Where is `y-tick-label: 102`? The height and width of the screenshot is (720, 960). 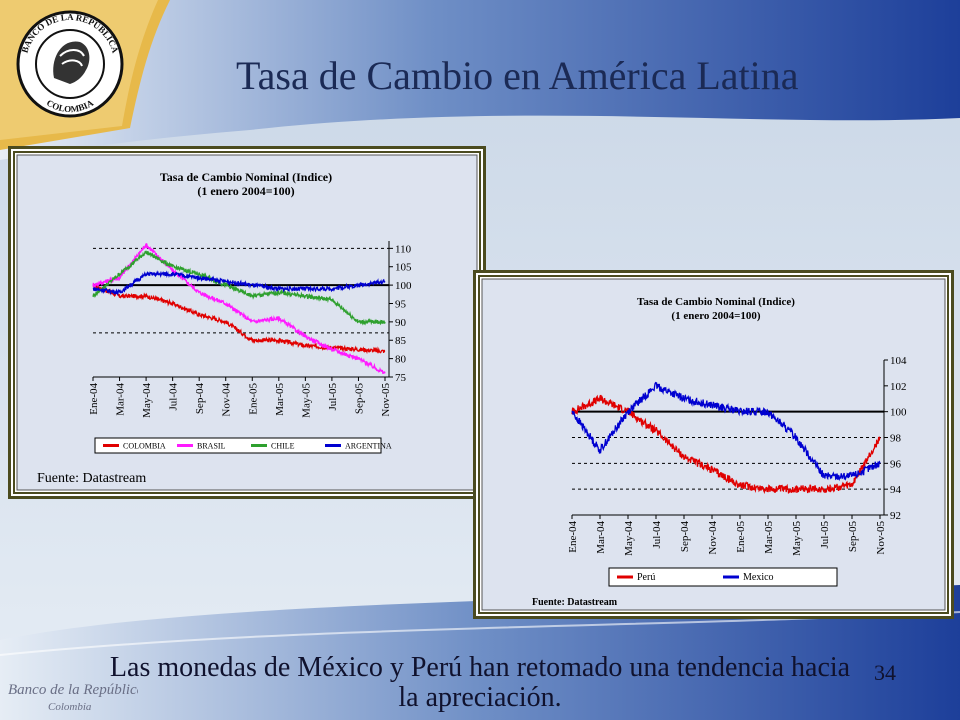
y-tick-label: 102 is located at coordinates (898, 387).